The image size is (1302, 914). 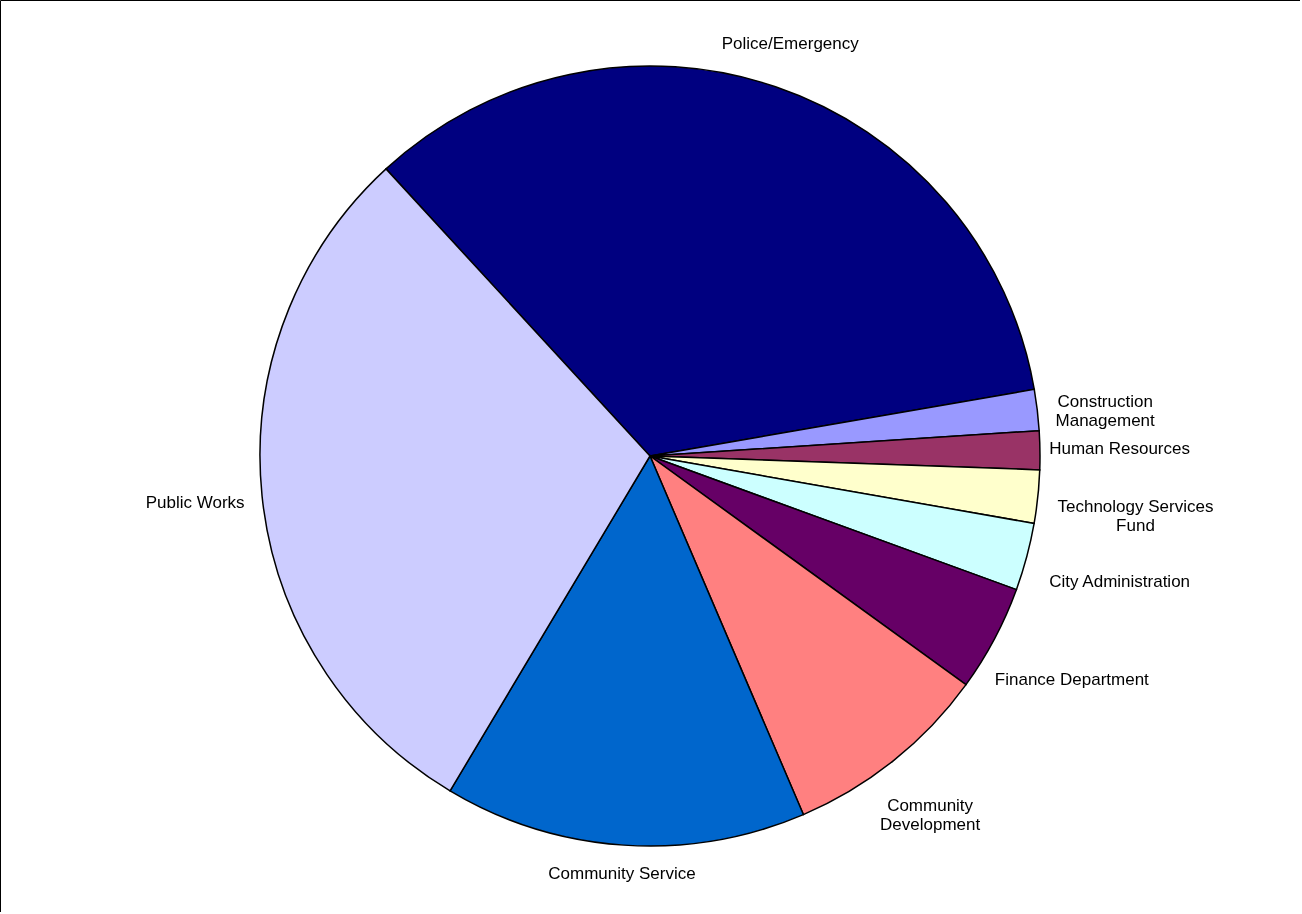 What do you see at coordinates (1072, 679) in the screenshot?
I see `slice-label: Finance Department` at bounding box center [1072, 679].